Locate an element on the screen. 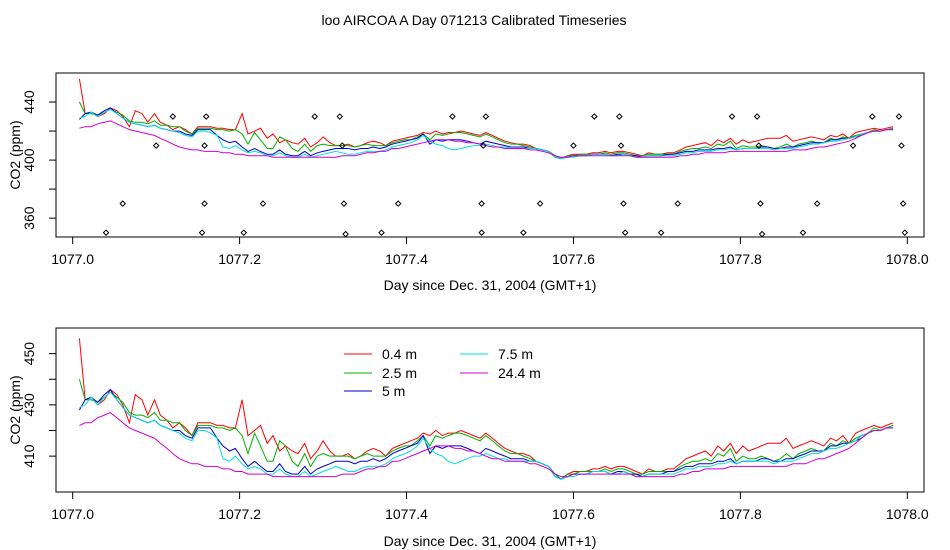 This screenshot has width=950, height=550. legend-label-3: 7.5 m is located at coordinates (515, 354).